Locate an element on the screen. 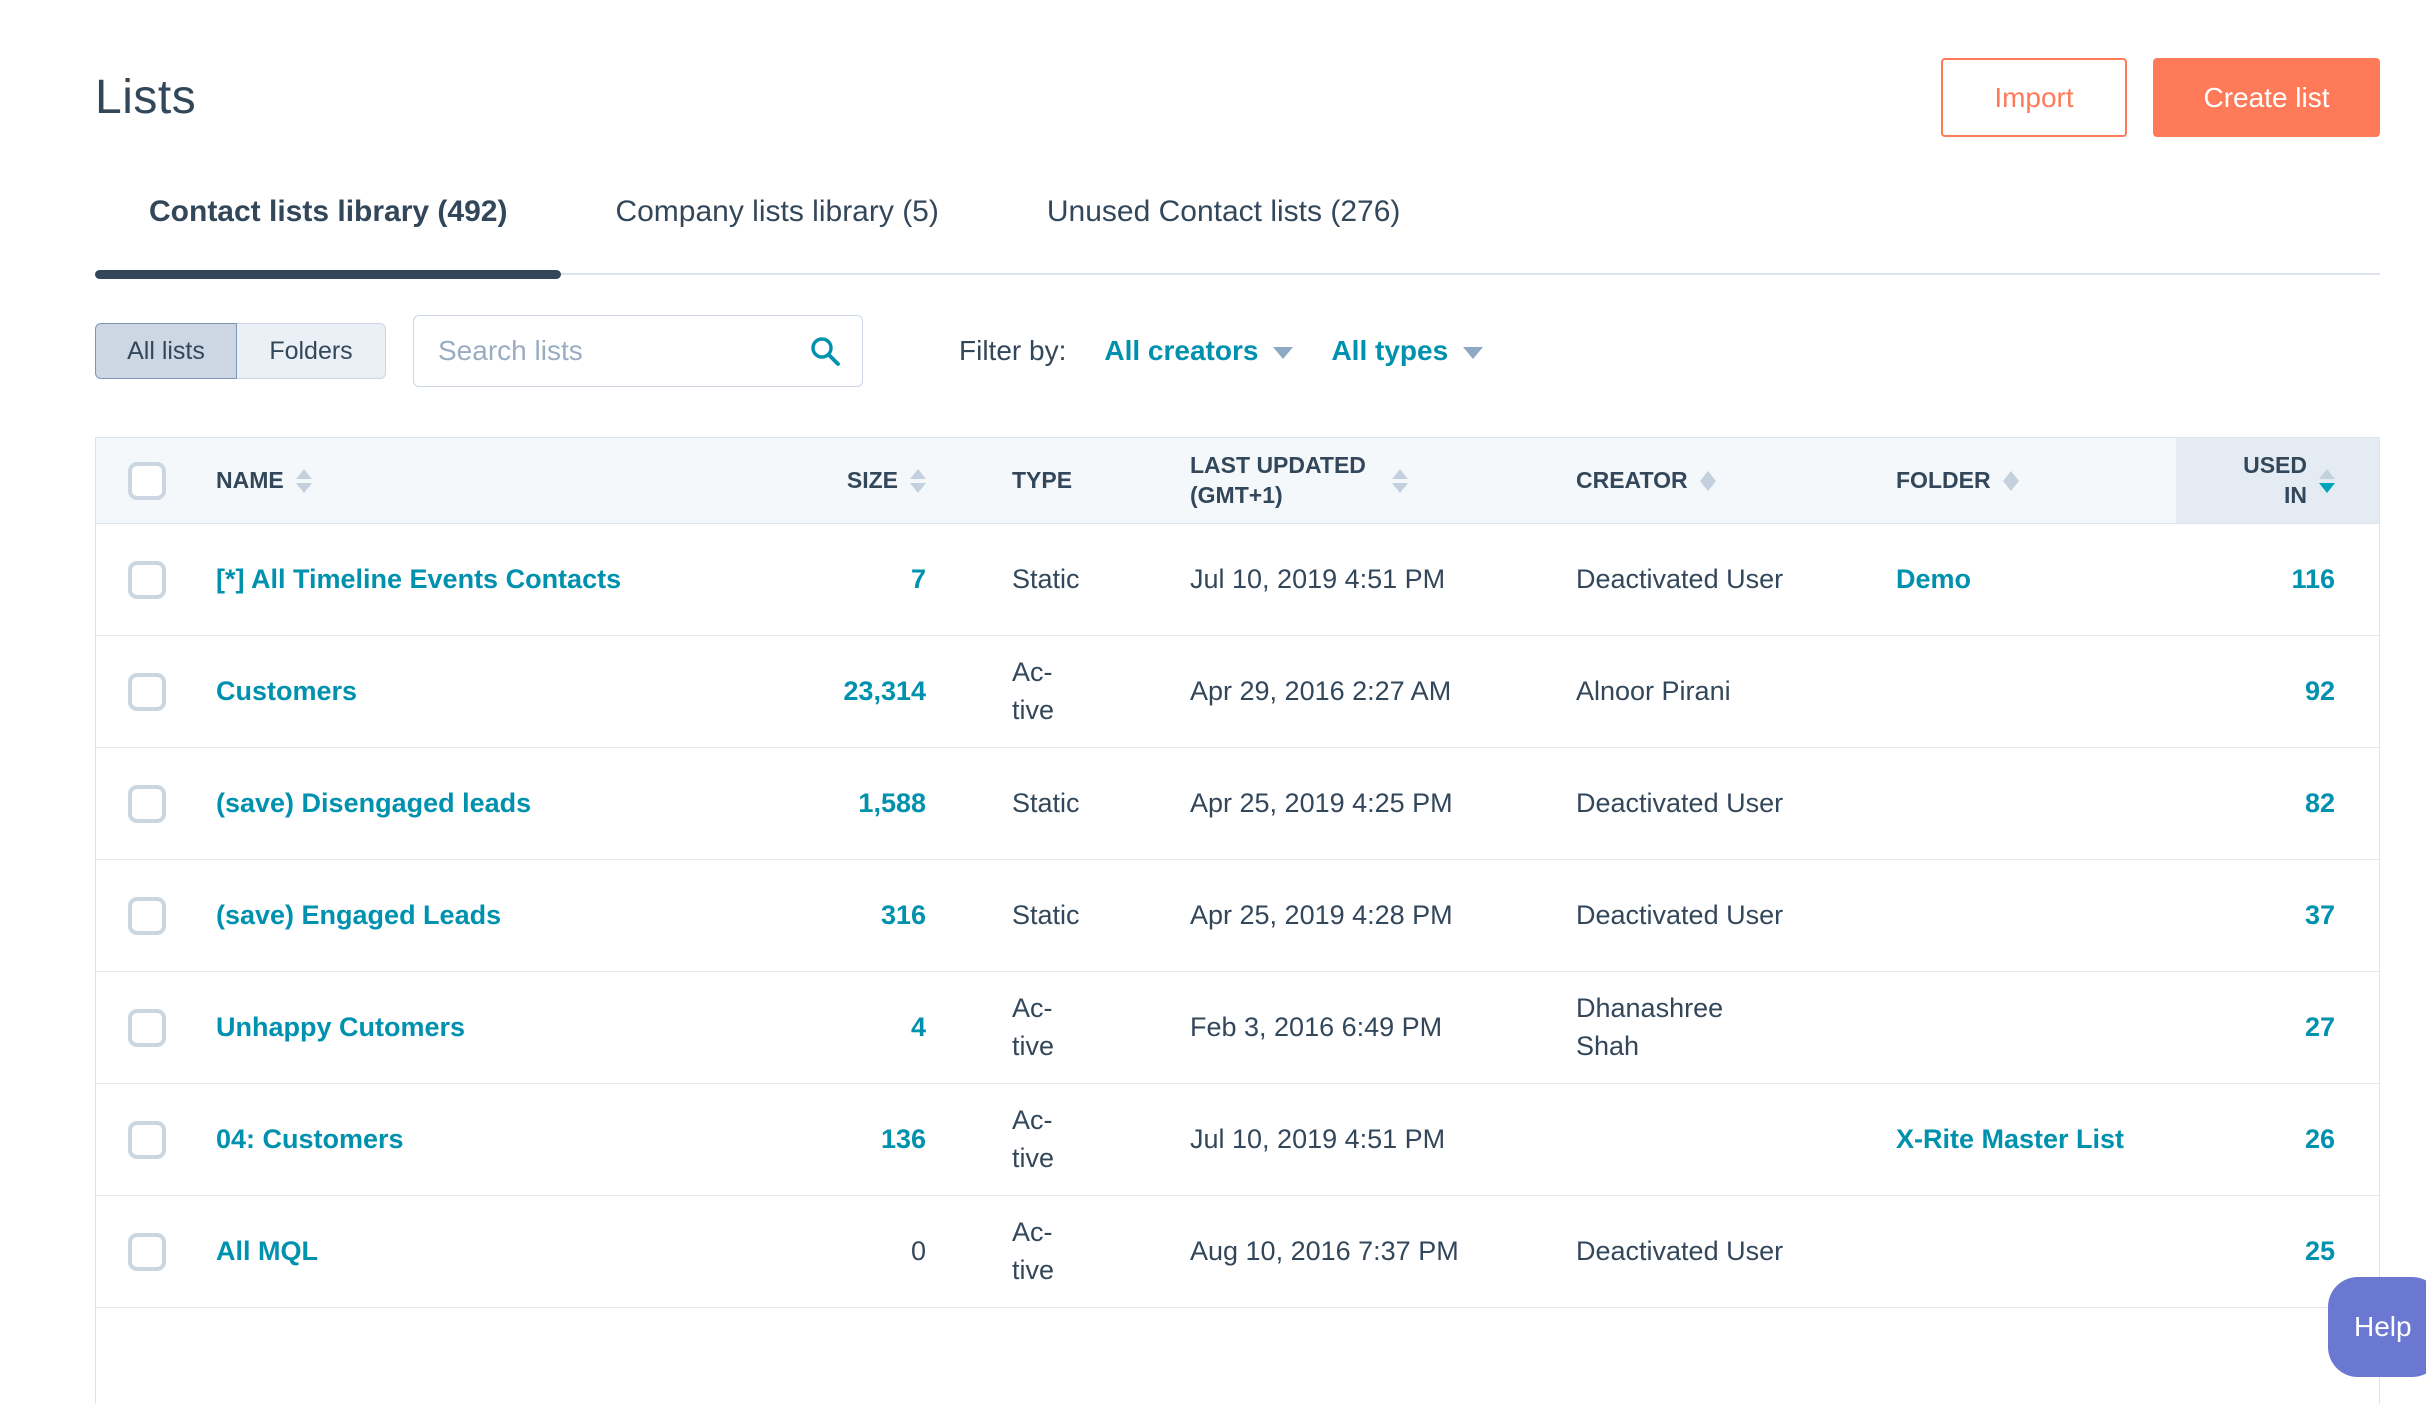  last-updated-cell: Apr 25, 2019 4:25 PM is located at coordinates (1381, 803).